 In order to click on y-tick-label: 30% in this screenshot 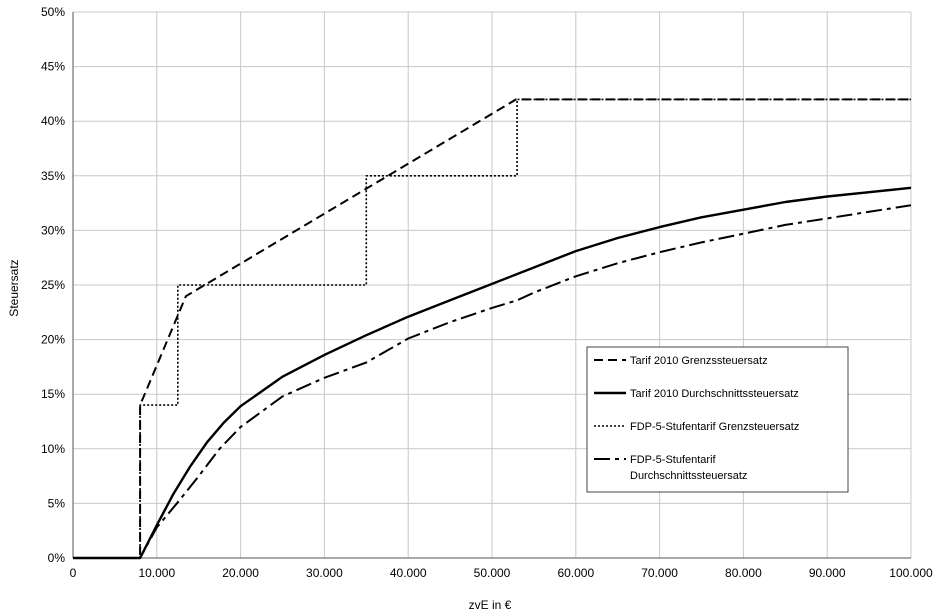, I will do `click(53, 230)`.